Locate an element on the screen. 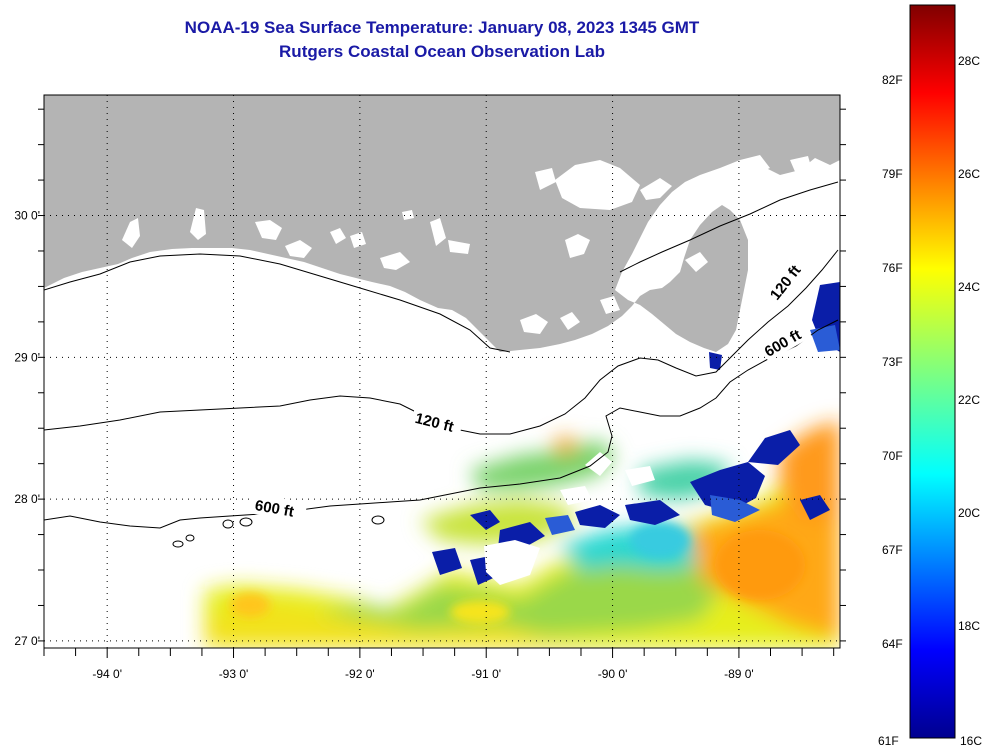 This screenshot has height=754, width=992. f-label: 82F is located at coordinates (892, 80).